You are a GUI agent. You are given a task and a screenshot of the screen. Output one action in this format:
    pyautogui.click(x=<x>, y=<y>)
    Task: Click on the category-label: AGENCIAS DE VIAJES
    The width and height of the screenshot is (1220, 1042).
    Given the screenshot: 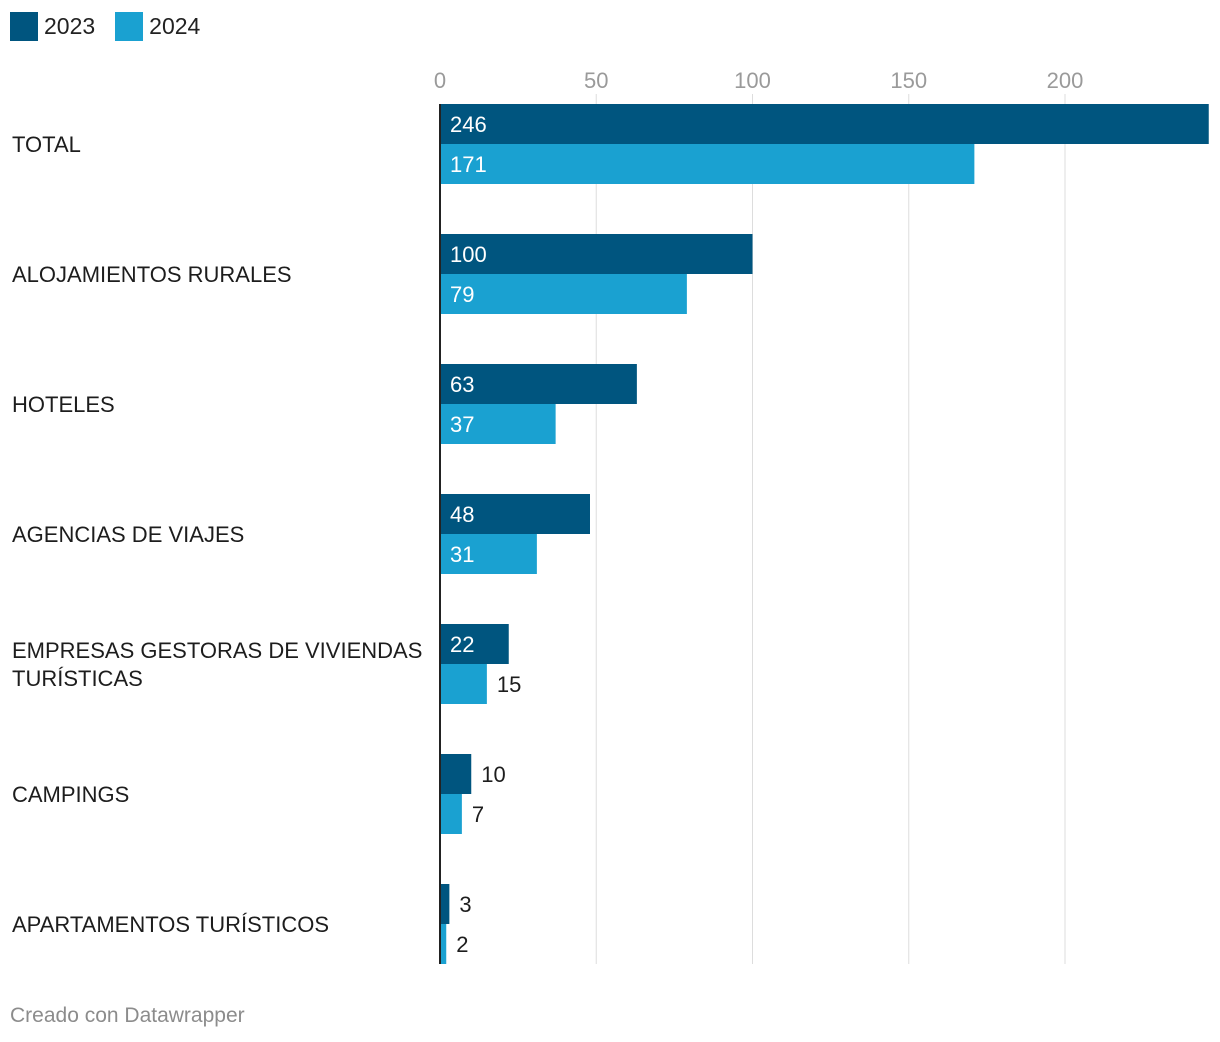 What is the action you would take?
    pyautogui.click(x=128, y=534)
    